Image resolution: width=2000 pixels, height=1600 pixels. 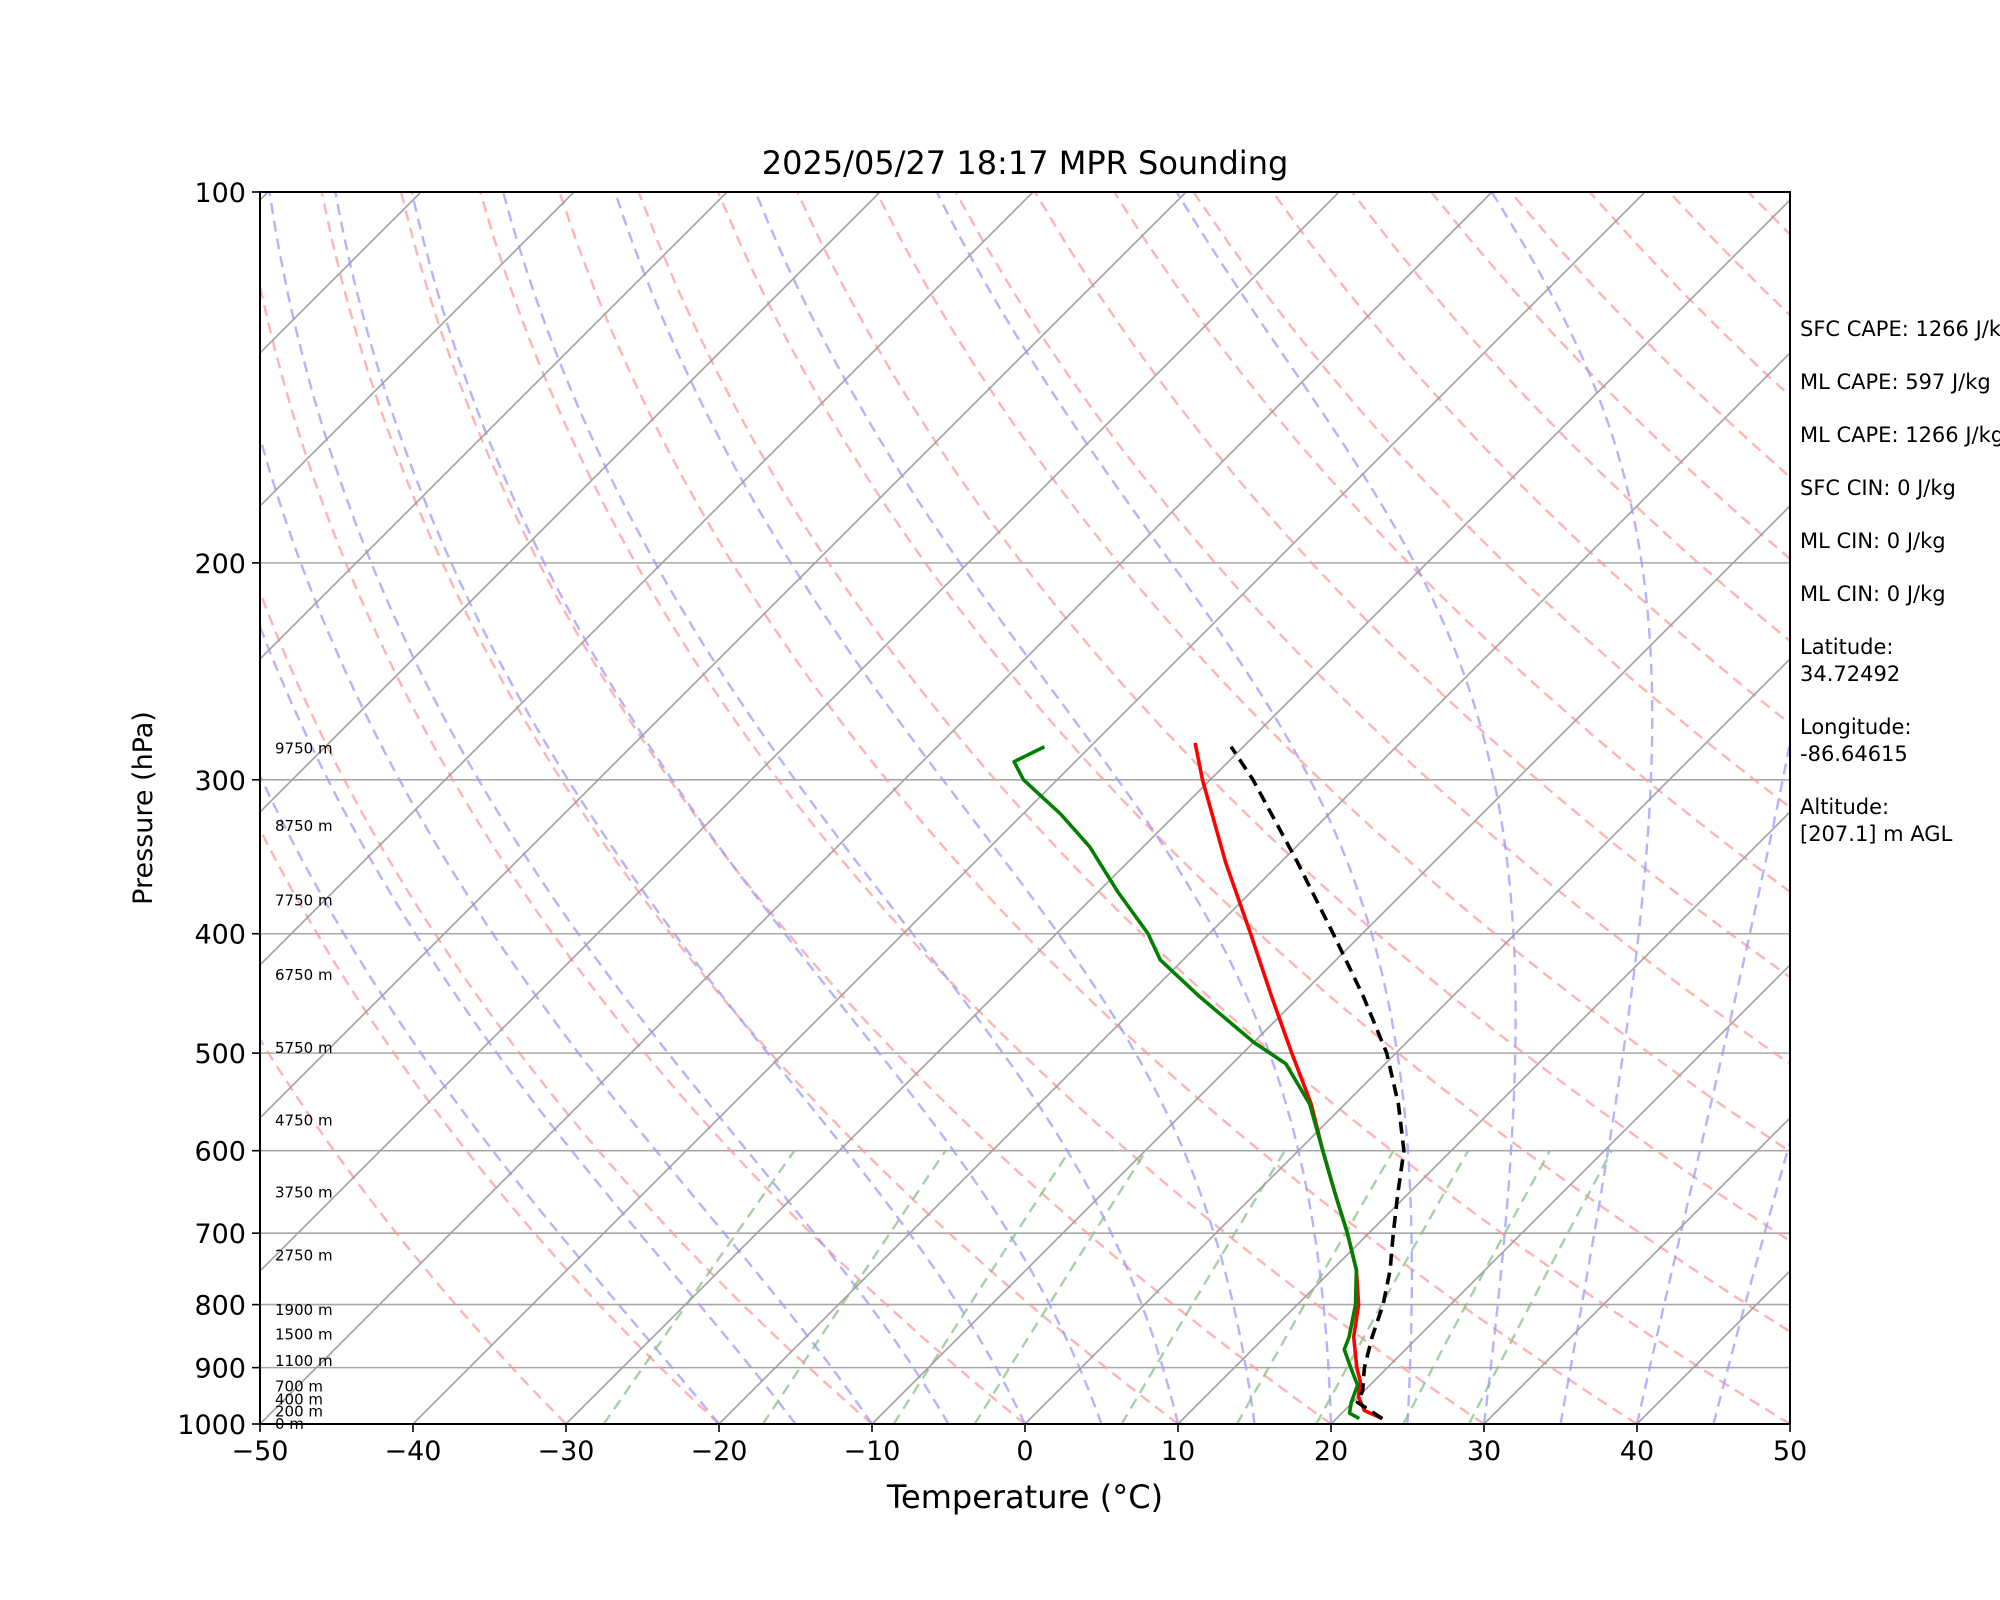 I want to click on sounding-parameter: SFC CIN: 0 J/kg, so click(x=1900, y=488).